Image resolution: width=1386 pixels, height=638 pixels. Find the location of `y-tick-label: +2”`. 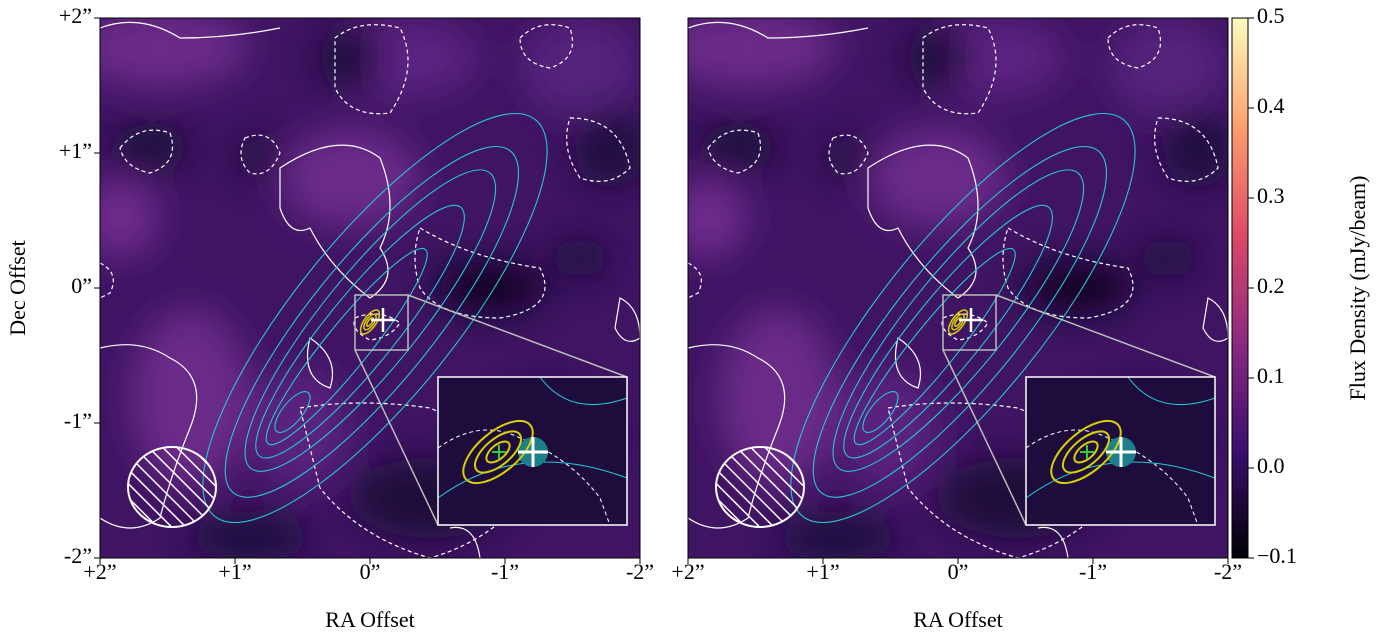

y-tick-label: +2” is located at coordinates (75, 15).